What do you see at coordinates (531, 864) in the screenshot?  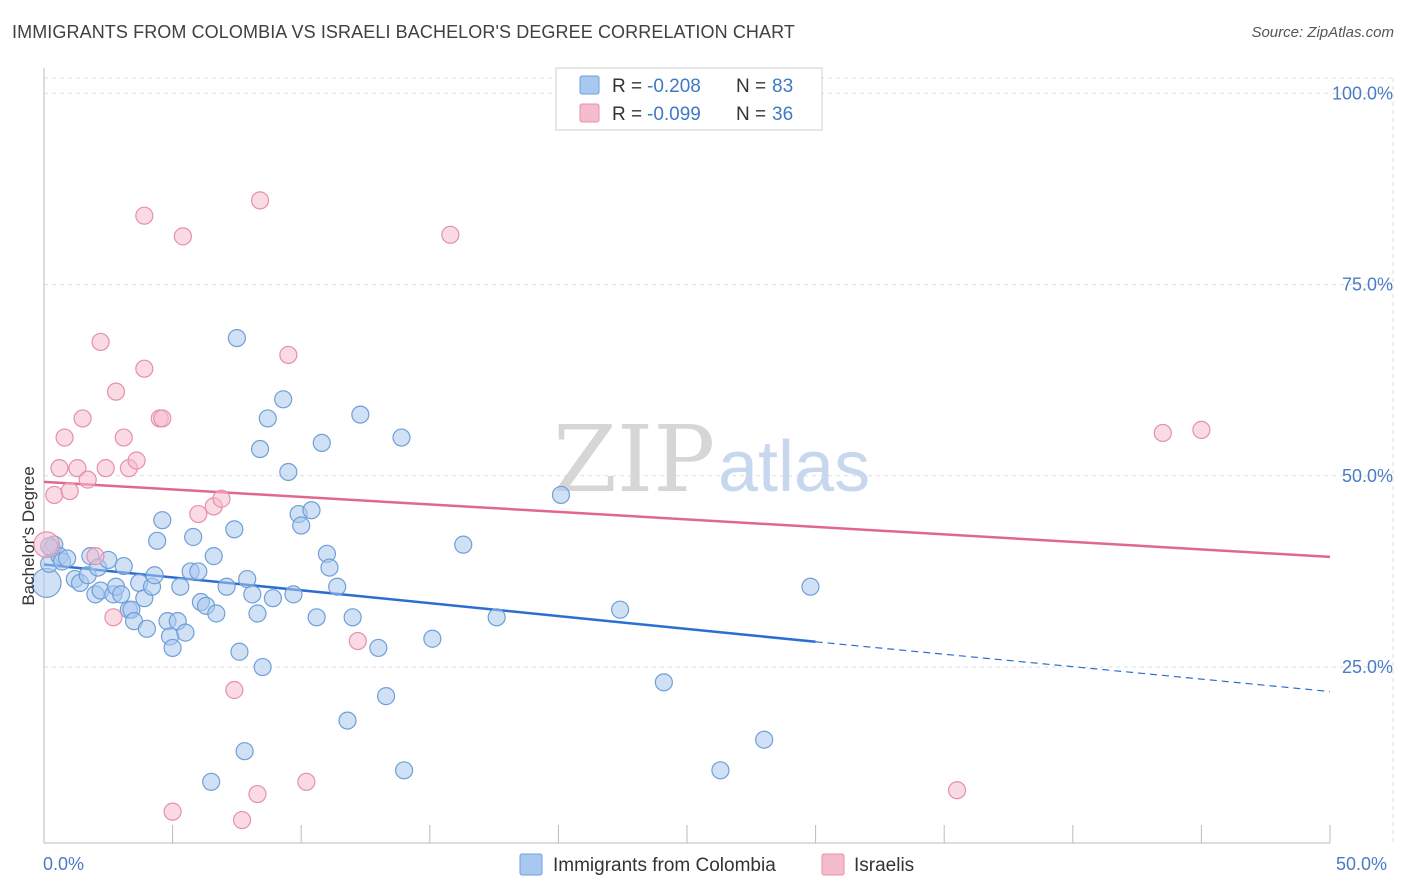 I see `bottom-legend-swatch-colombia` at bounding box center [531, 864].